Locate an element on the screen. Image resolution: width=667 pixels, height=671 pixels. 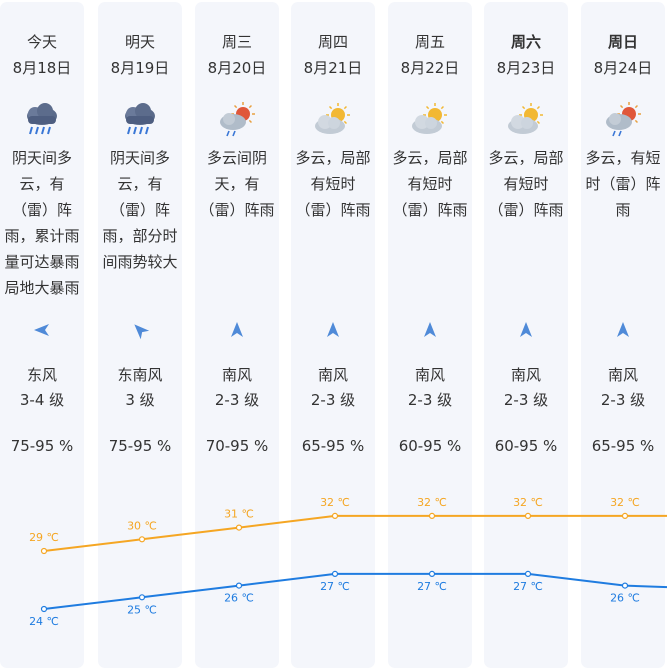
high-temp-label: 30 ℃ is located at coordinates (142, 525).